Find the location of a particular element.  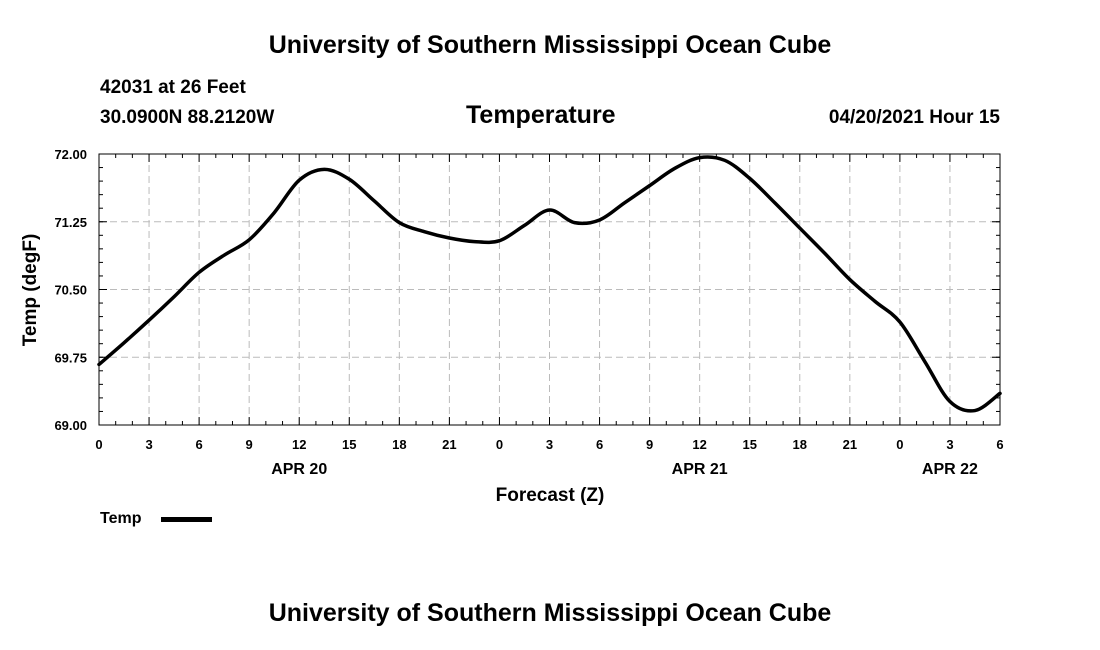

legend-swatch-temp is located at coordinates (186, 519).